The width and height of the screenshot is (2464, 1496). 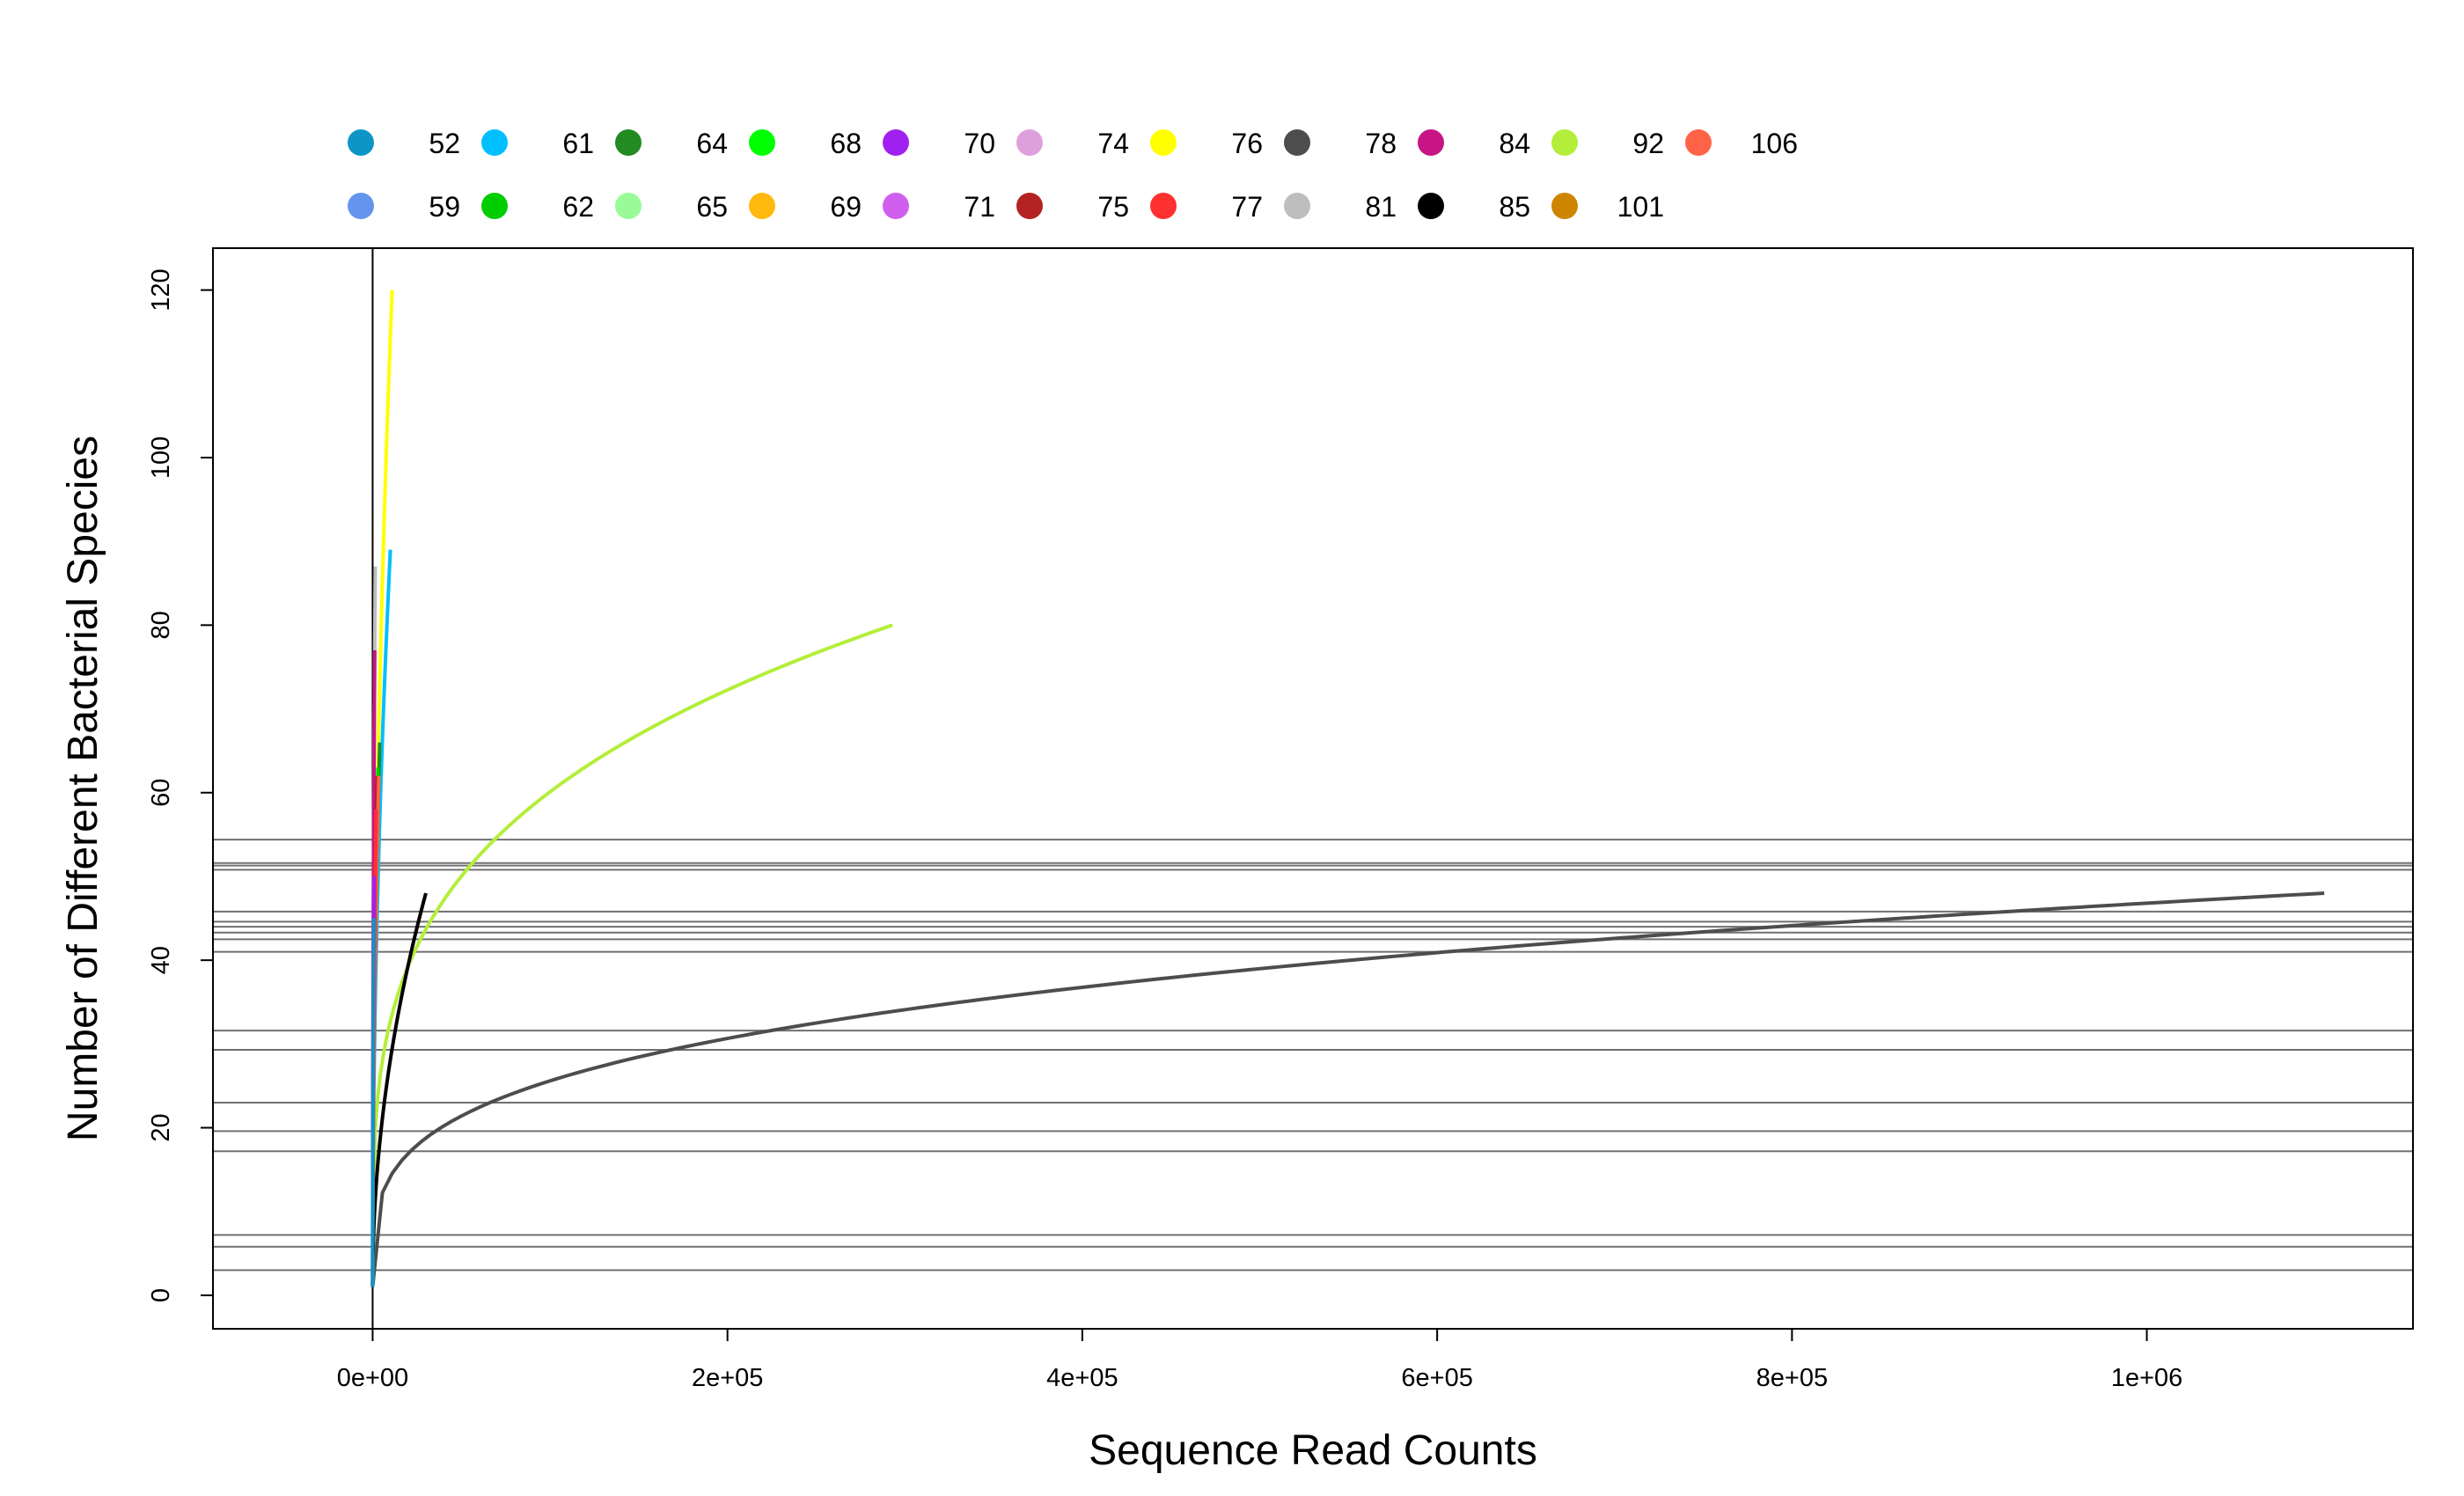 What do you see at coordinates (1260, 1360) in the screenshot?
I see `x-axis: 0e+00 2e+05 4e+05 6e+05 8e+05 1e+06` at bounding box center [1260, 1360].